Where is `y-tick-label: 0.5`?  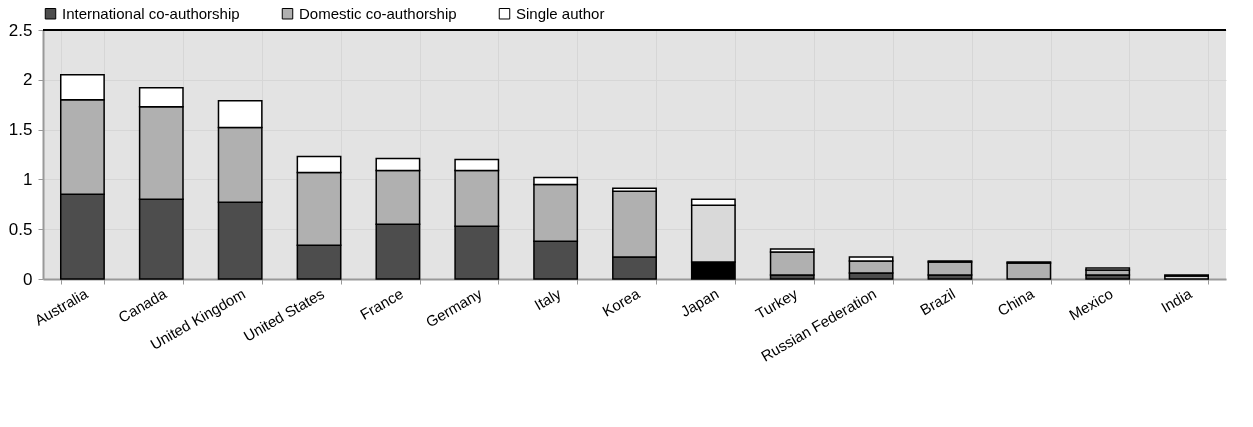
y-tick-label: 0.5 is located at coordinates (20, 229).